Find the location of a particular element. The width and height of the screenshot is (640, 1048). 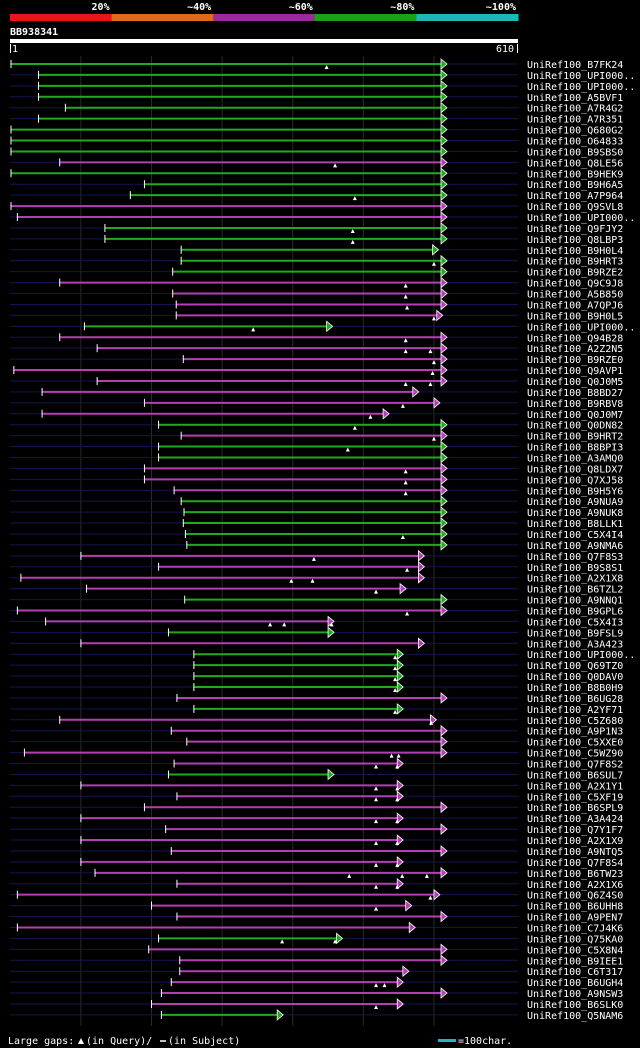

hit-row: UniRef100_B9H0L5 is located at coordinates (316, 315).